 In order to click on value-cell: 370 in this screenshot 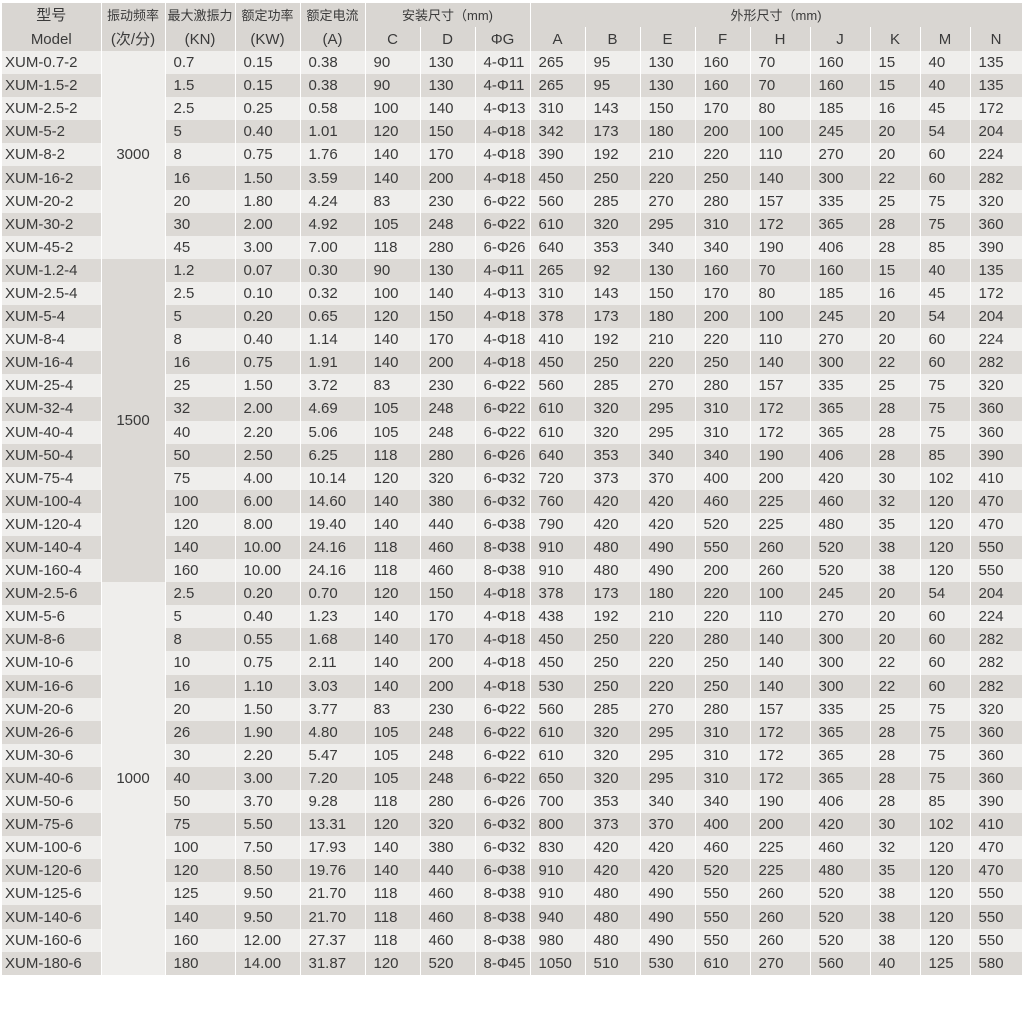, I will do `click(668, 478)`.